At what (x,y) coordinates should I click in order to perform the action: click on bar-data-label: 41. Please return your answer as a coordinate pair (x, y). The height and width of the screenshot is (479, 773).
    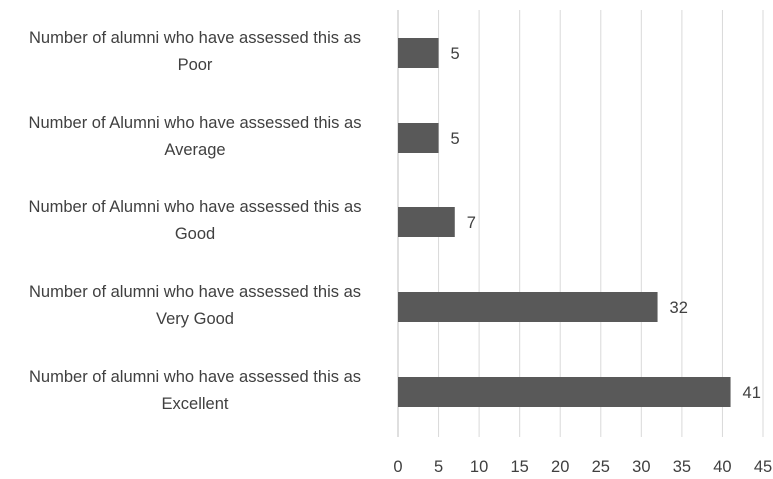
    Looking at the image, I should click on (752, 393).